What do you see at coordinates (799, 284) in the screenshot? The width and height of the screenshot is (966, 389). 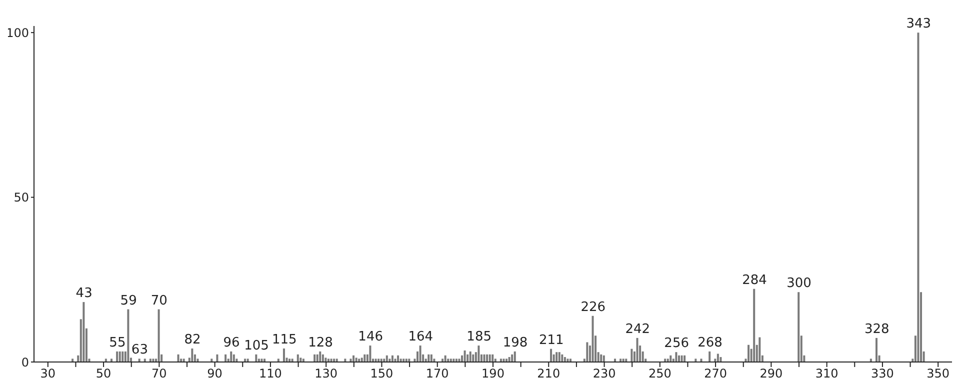 I see `annotation: 300` at bounding box center [799, 284].